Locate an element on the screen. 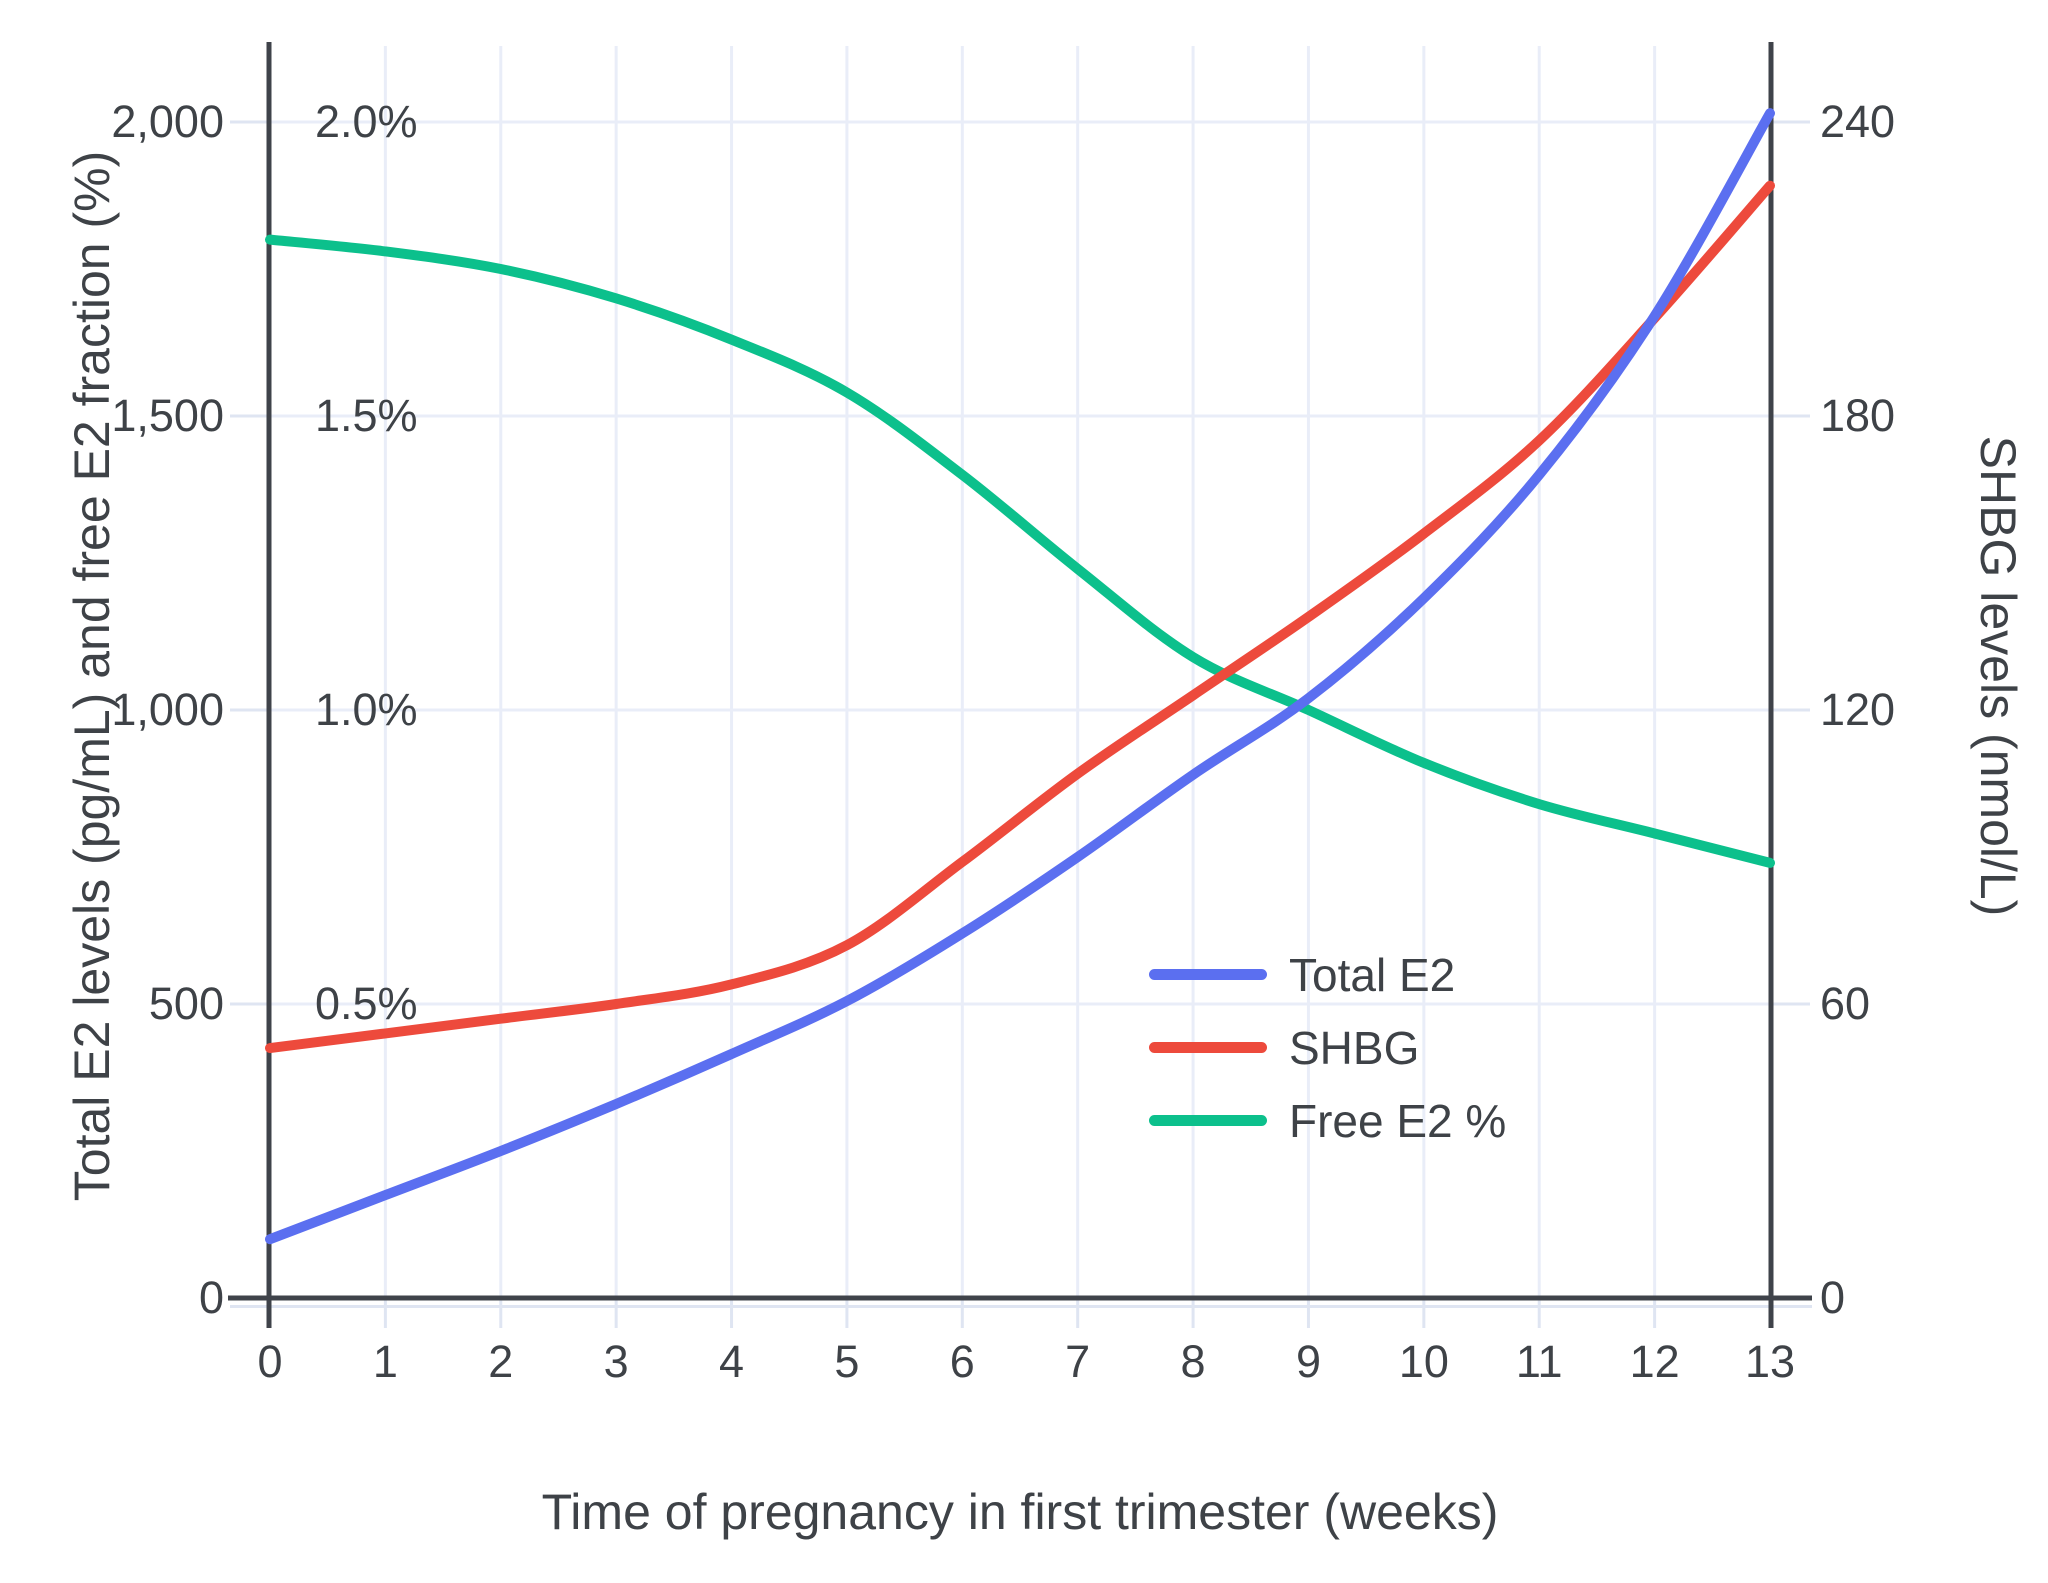  x-tick-label: 12 is located at coordinates (1654, 1361).